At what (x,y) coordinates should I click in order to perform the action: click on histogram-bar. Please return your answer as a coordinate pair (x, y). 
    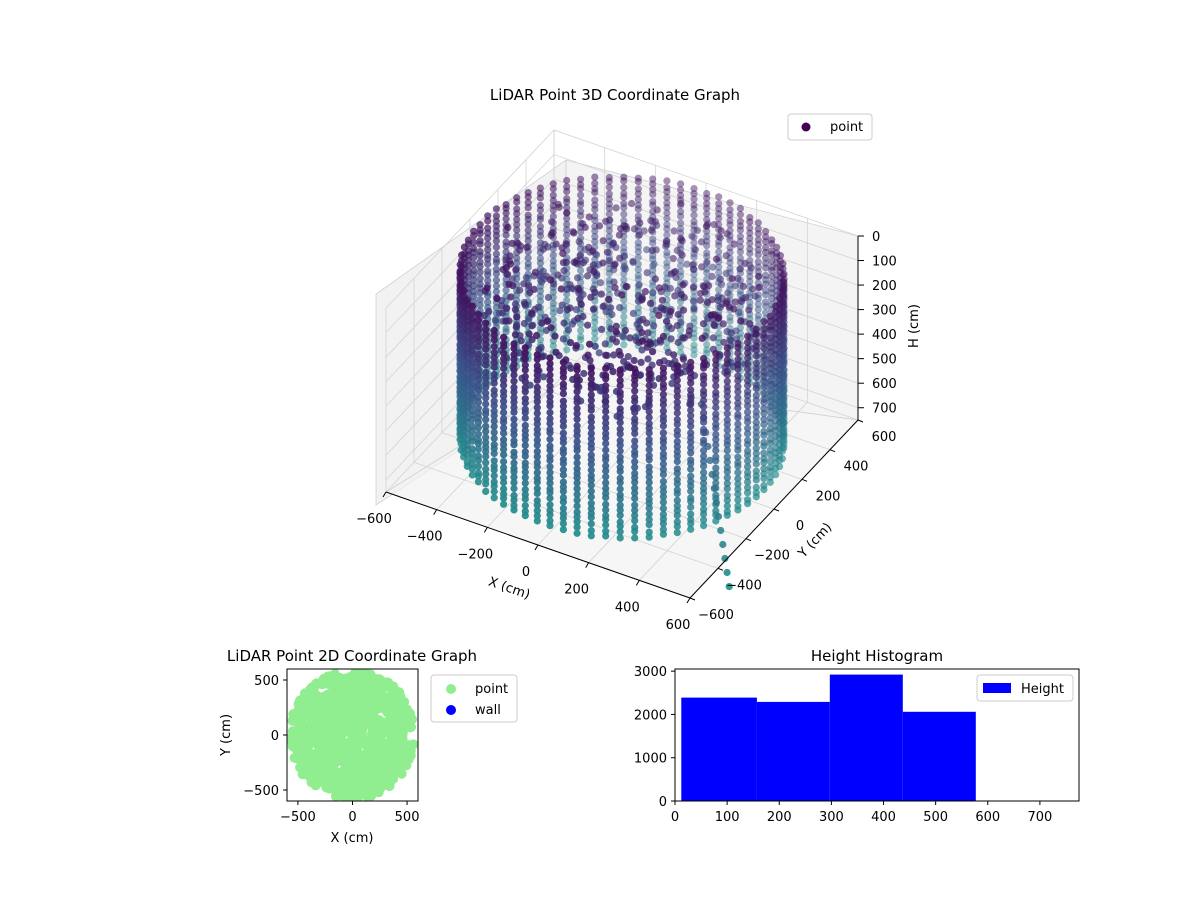
    Looking at the image, I should click on (939, 756).